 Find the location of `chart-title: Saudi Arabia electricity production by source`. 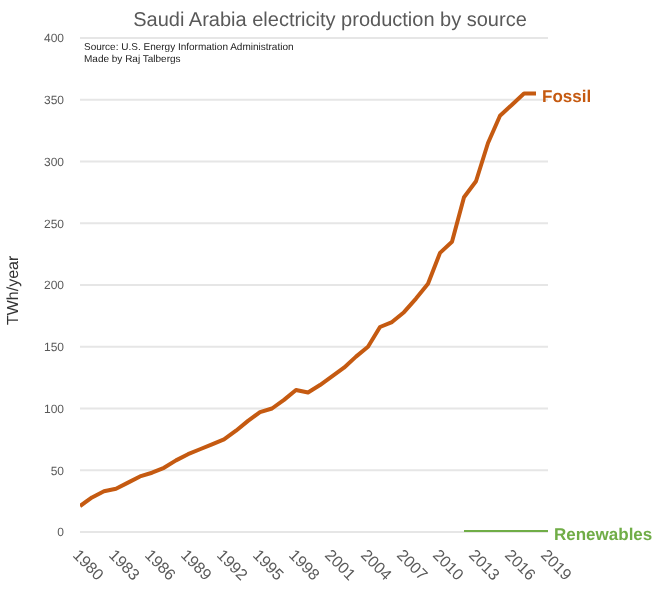

chart-title: Saudi Arabia electricity production by source is located at coordinates (330, 21).